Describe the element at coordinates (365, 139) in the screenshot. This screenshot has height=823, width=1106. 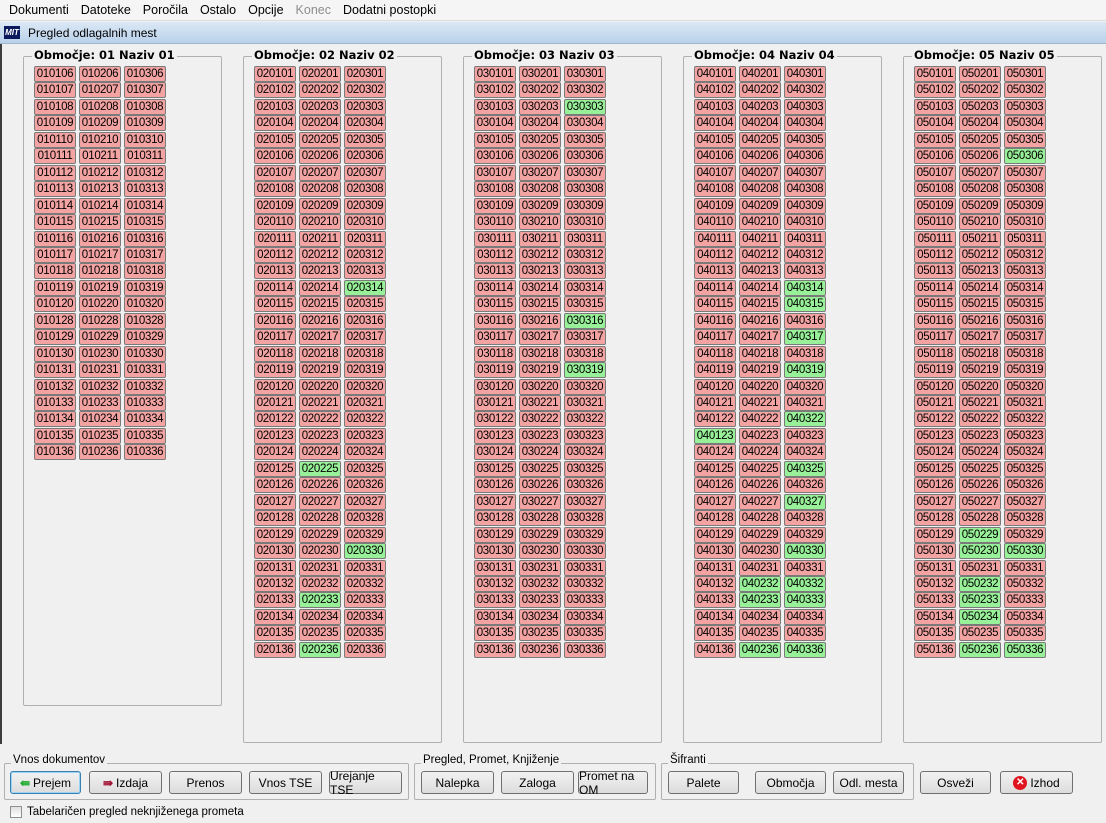
I see `location-cell: 020305` at that location.